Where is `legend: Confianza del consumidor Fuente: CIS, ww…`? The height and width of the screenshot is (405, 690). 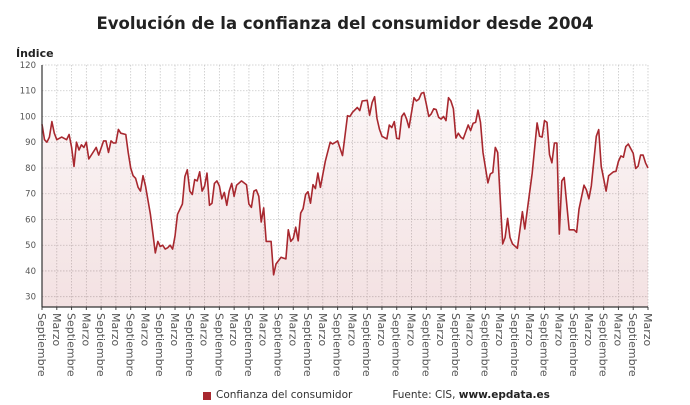
legend: Confianza del consumidor Fuente: CIS, ww… is located at coordinates (376, 395).